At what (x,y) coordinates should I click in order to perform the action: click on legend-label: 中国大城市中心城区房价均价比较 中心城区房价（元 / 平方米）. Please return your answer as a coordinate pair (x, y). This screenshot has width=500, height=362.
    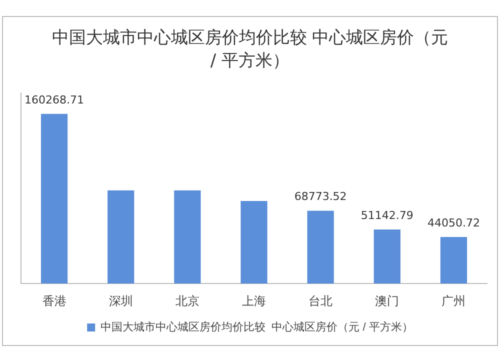
    Looking at the image, I should click on (256, 327).